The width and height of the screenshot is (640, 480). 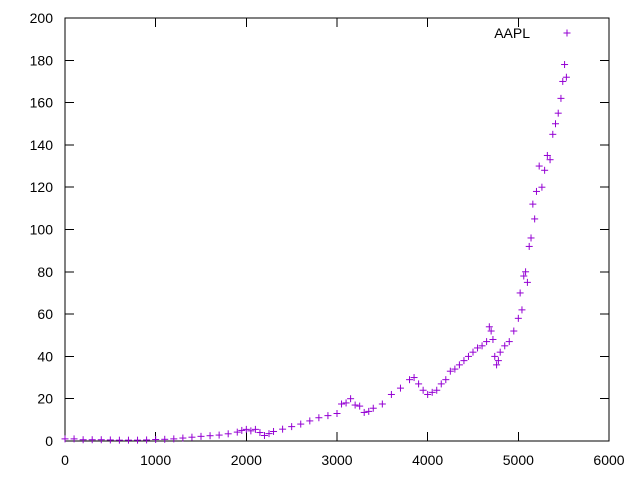 What do you see at coordinates (608, 460) in the screenshot?
I see `x-tick-label: 6000` at bounding box center [608, 460].